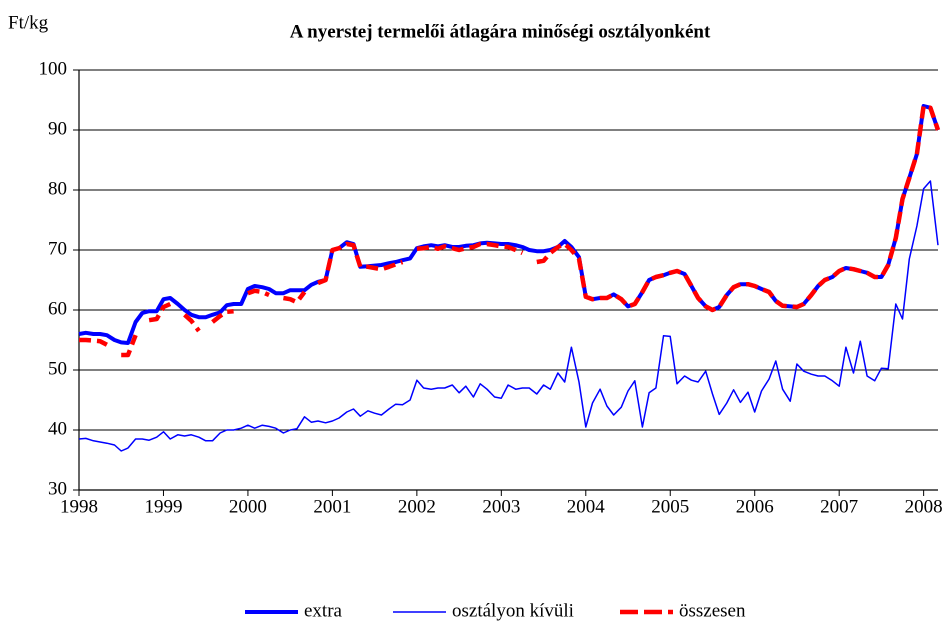 The height and width of the screenshot is (630, 952). Describe the element at coordinates (670, 506) in the screenshot. I see `x-tick-label: 2005` at that location.